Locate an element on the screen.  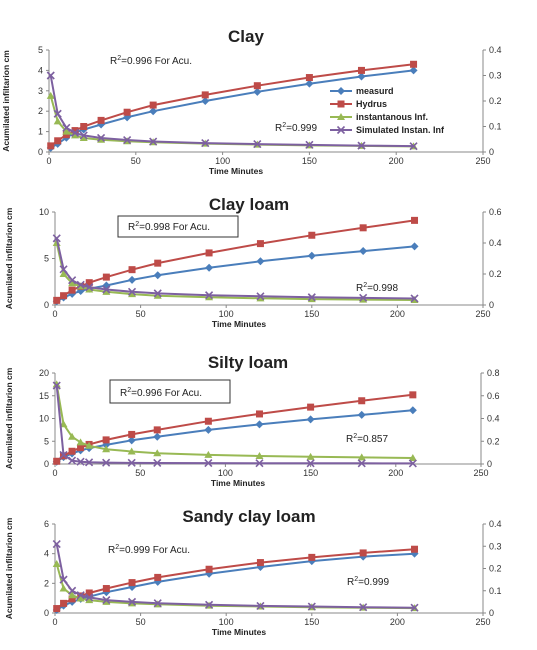
annotation-text: R2=0.857 is located at coordinates (367, 439).